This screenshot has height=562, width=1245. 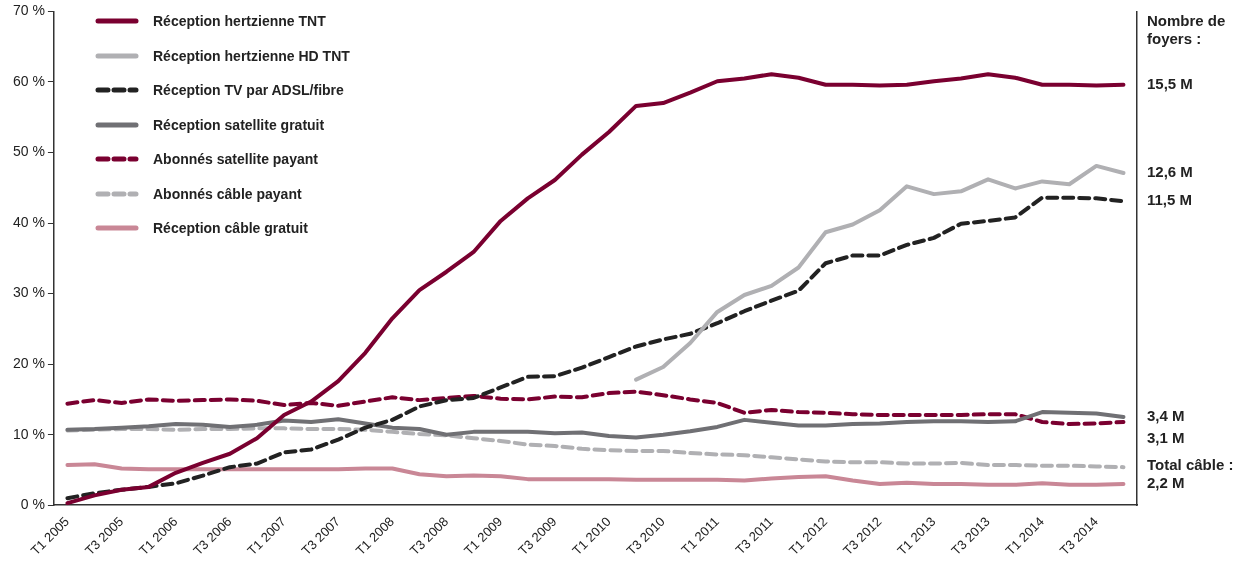 I want to click on legend-label: Réception hertzienne HD TNT, so click(x=251, y=55).